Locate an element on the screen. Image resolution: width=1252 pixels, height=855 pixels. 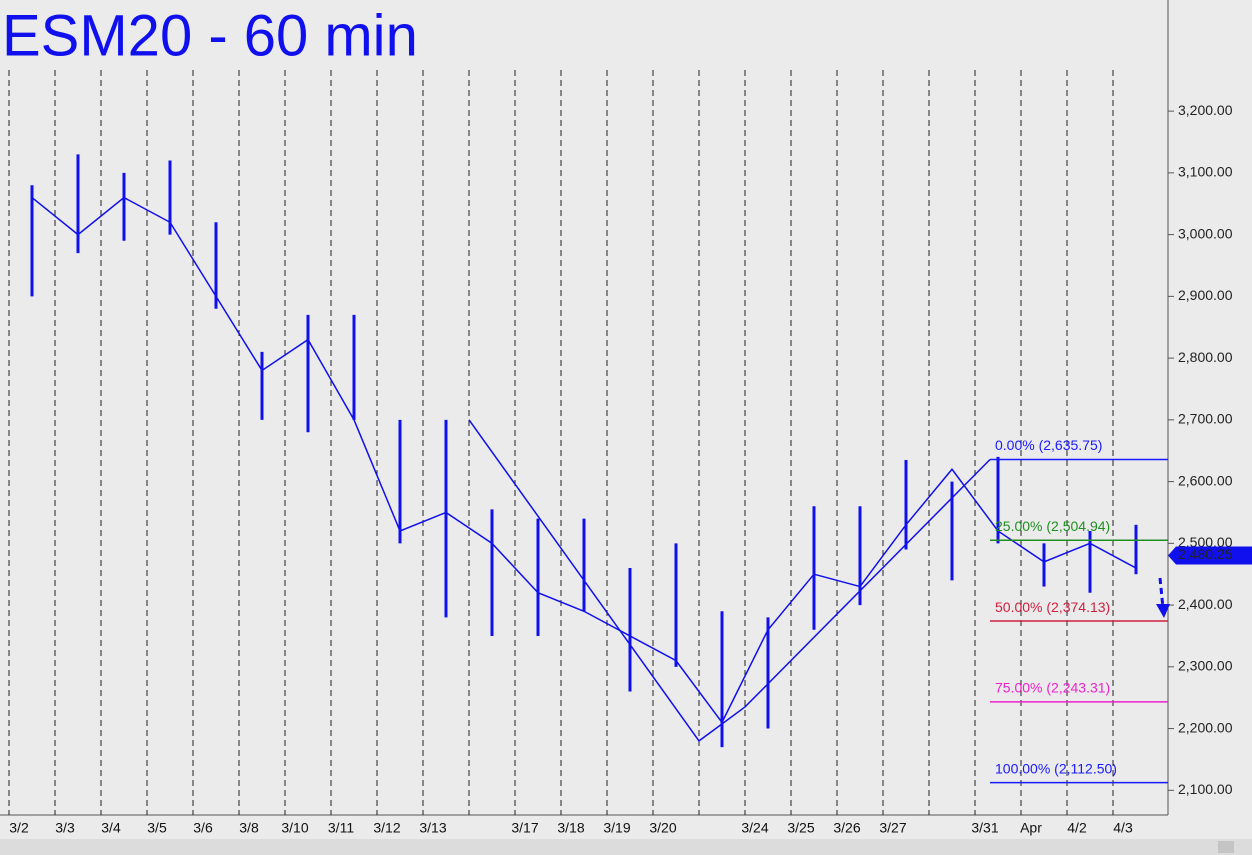
y-tick-label: 2,600.00 is located at coordinates (1205, 480).